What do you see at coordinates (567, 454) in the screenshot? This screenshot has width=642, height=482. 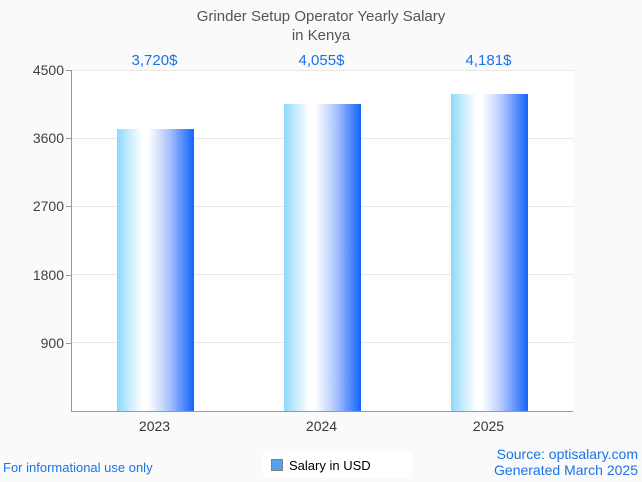 I see `source-link: Source: optisalary.com` at bounding box center [567, 454].